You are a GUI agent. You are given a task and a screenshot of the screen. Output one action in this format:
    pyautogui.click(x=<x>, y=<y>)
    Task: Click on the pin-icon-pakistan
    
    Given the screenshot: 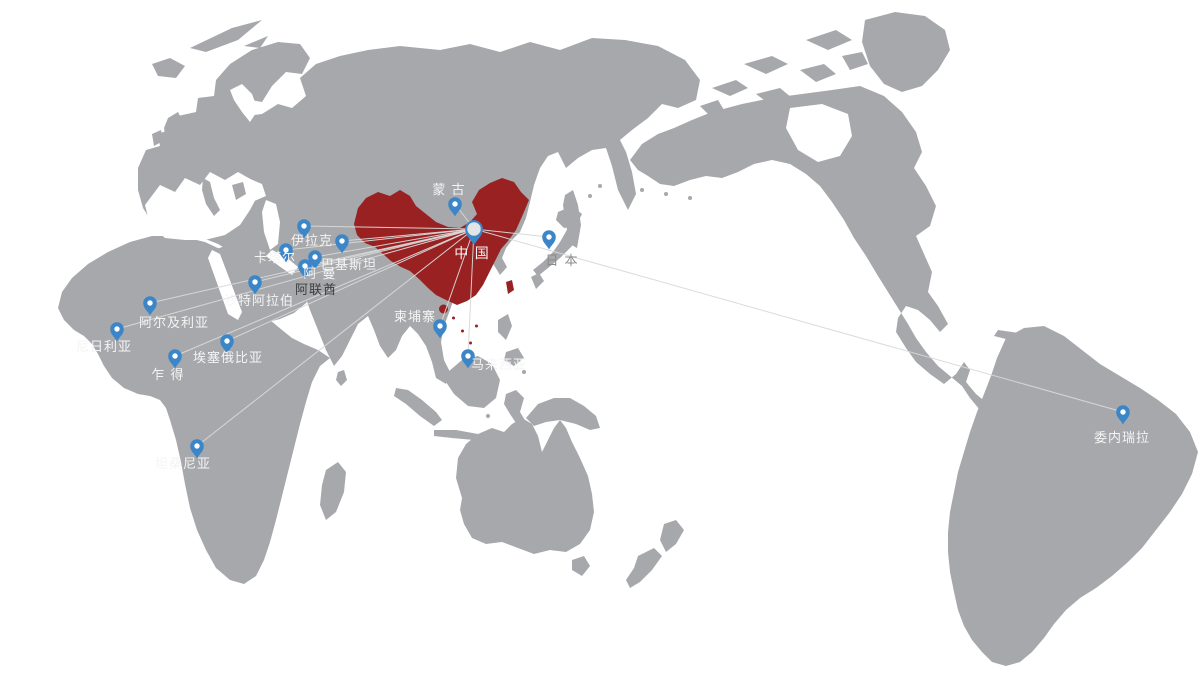 What is the action you would take?
    pyautogui.click(x=342, y=244)
    